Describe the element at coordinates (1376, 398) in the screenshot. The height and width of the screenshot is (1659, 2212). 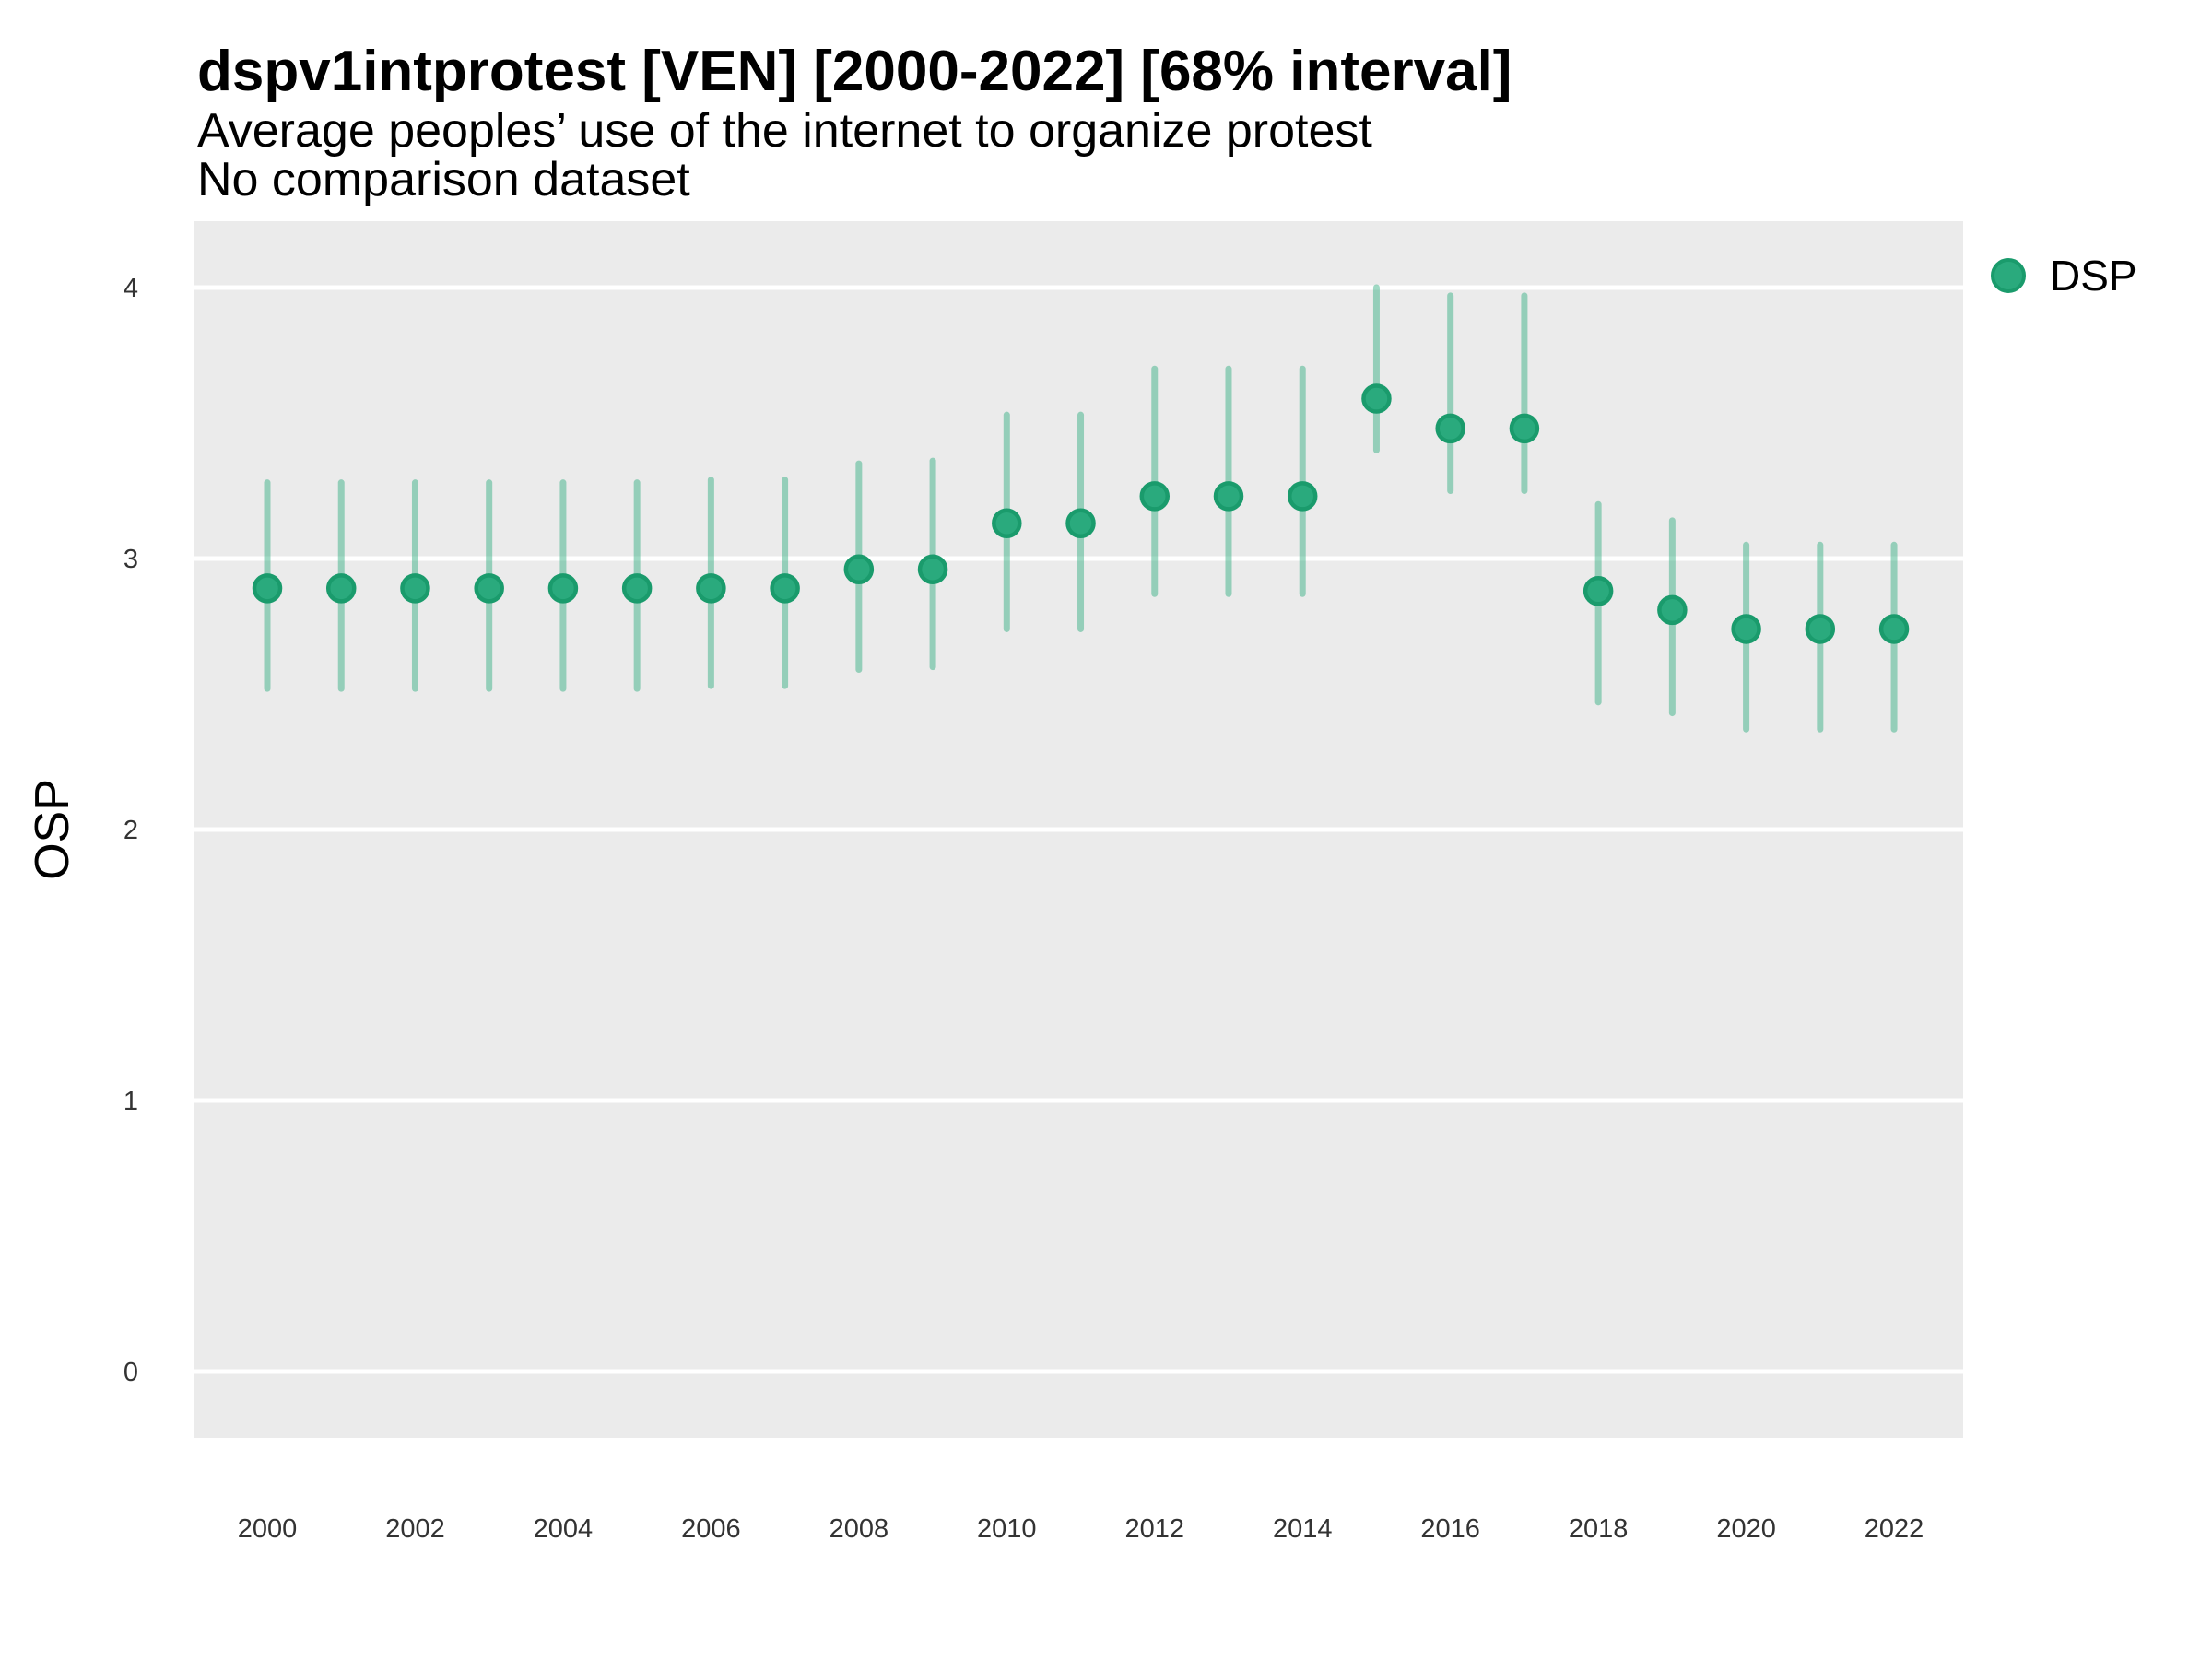
I see `point-2015` at that location.